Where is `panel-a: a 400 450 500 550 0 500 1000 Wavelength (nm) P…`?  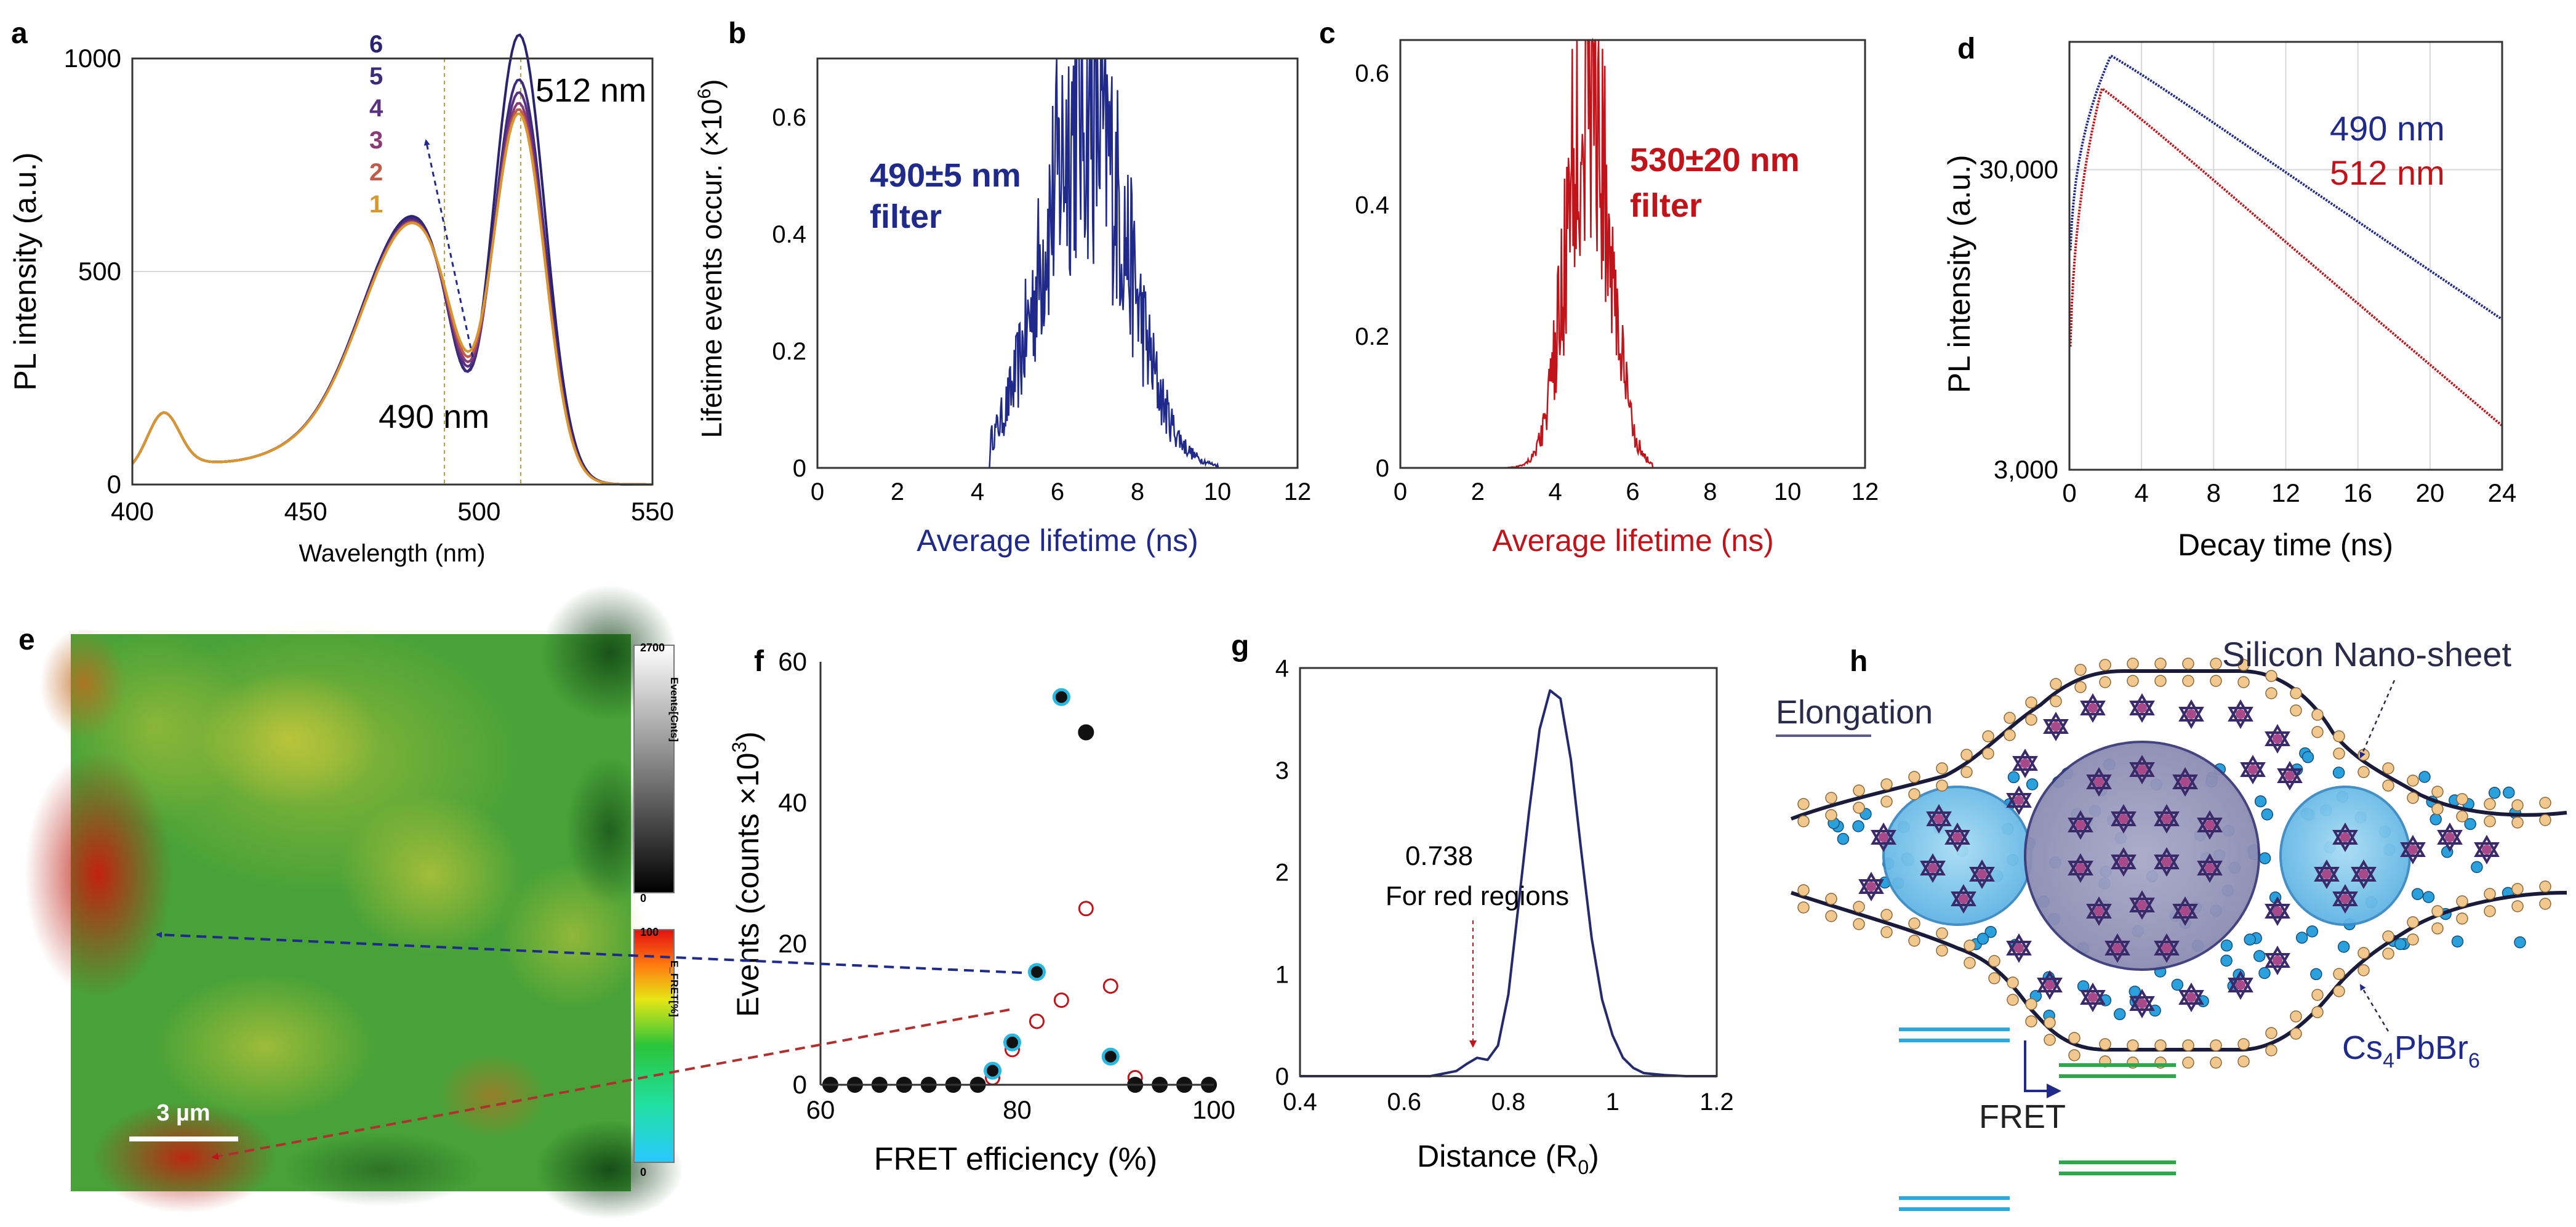 panel-a: a 400 450 500 550 0 500 1000 Wavelength (nm) P… is located at coordinates (341, 292).